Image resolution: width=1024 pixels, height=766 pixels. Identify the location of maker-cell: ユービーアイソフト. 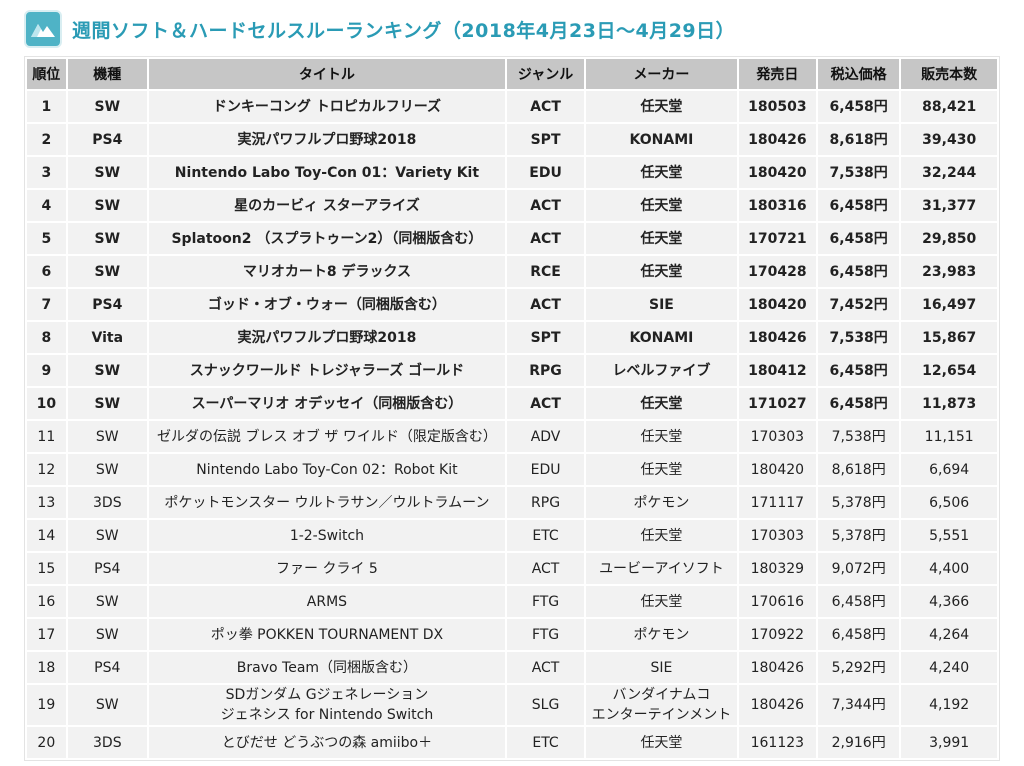
(661, 568).